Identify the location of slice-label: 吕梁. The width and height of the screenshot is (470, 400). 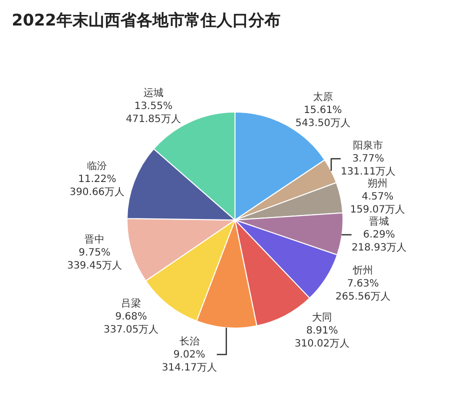
(131, 303).